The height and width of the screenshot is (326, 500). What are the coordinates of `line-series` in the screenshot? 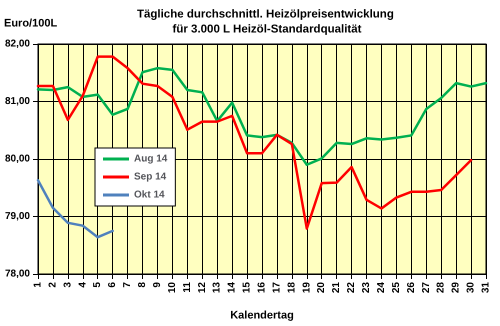 It's located at (75, 208).